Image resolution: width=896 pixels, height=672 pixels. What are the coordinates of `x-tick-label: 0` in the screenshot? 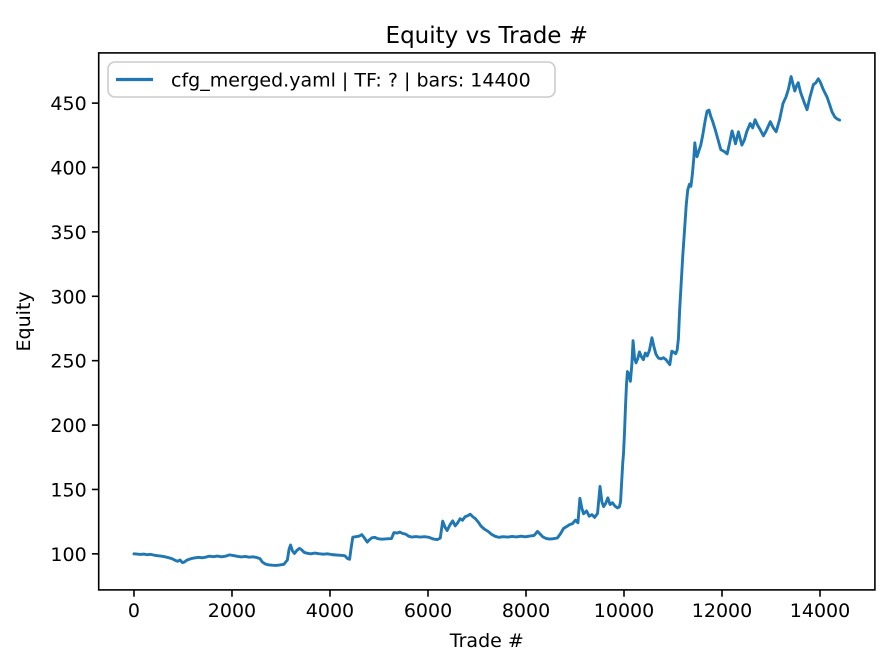 It's located at (134, 611).